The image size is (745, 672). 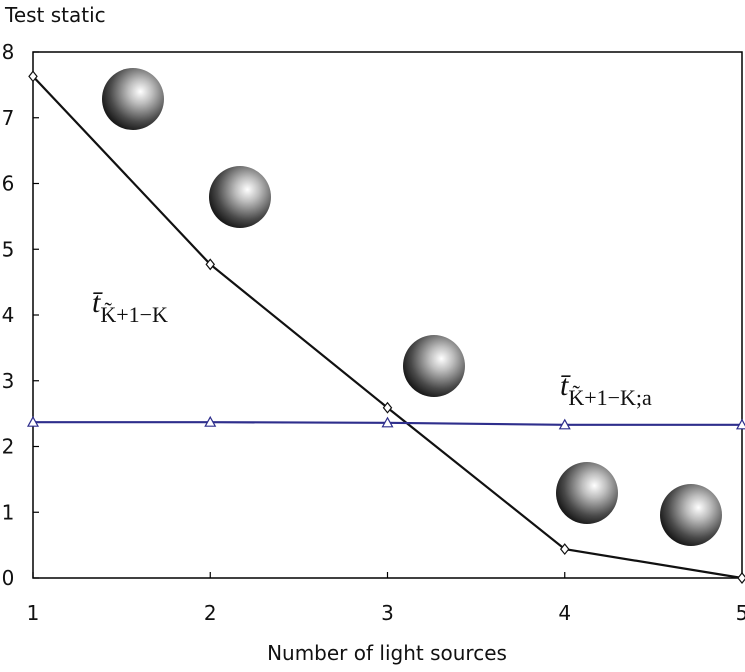 I want to click on y-axis-label: Test static, so click(x=55, y=15).